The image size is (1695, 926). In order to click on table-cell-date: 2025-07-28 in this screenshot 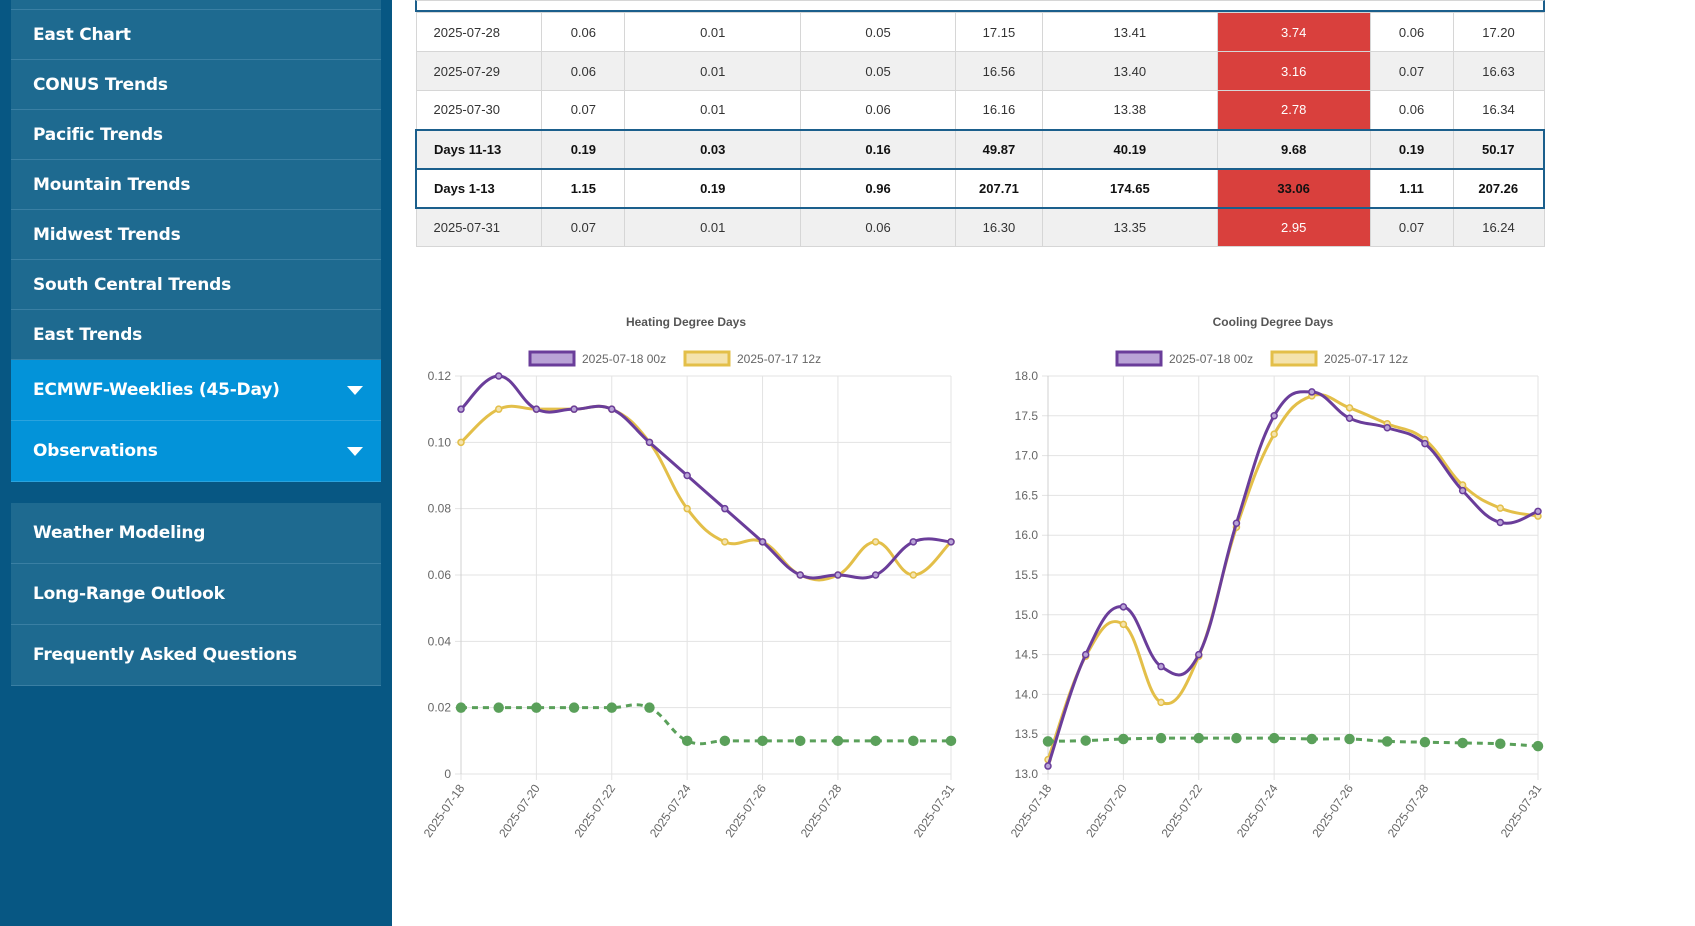, I will do `click(479, 32)`.